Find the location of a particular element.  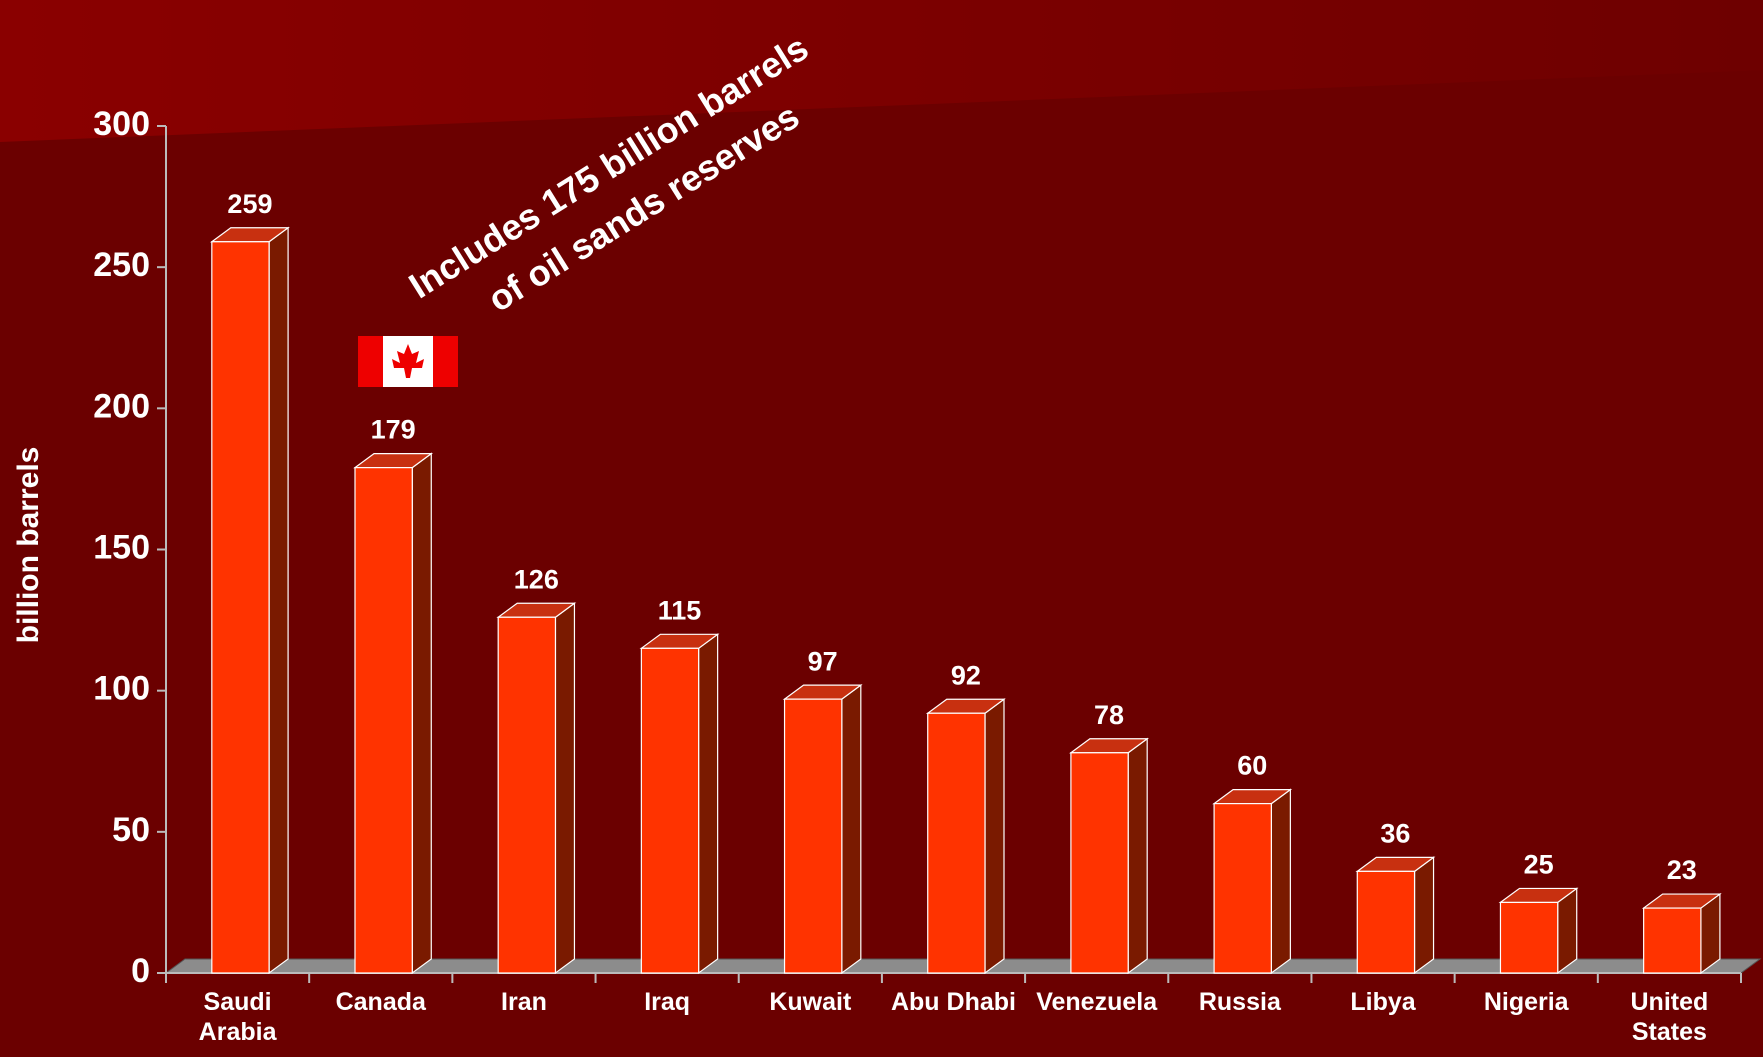

y-axis-label: billion barrels is located at coordinates (28, 545).